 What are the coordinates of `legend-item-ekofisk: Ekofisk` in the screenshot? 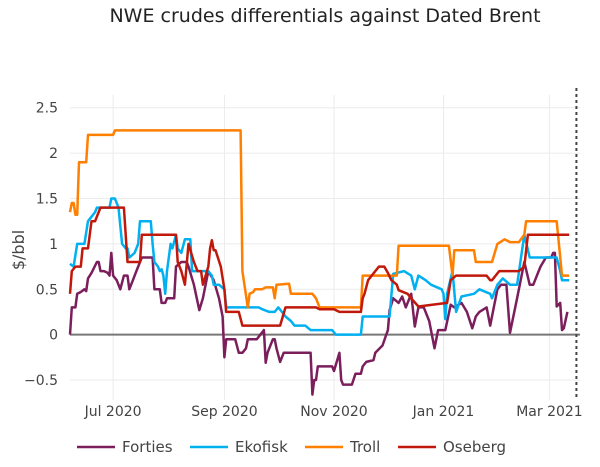 It's located at (239, 447).